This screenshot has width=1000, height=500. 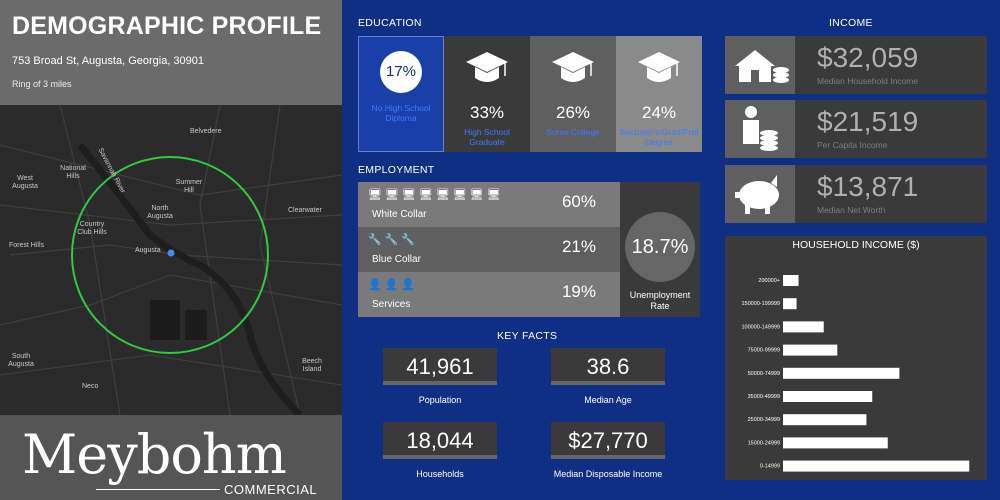 What do you see at coordinates (305, 210) in the screenshot?
I see `map-label-clearwater: Clearwater` at bounding box center [305, 210].